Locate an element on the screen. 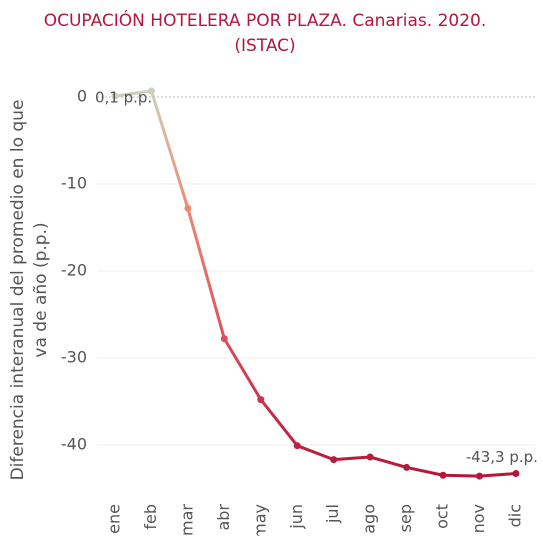 The height and width of the screenshot is (536, 543). y-tick-label: -20 is located at coordinates (74, 269).